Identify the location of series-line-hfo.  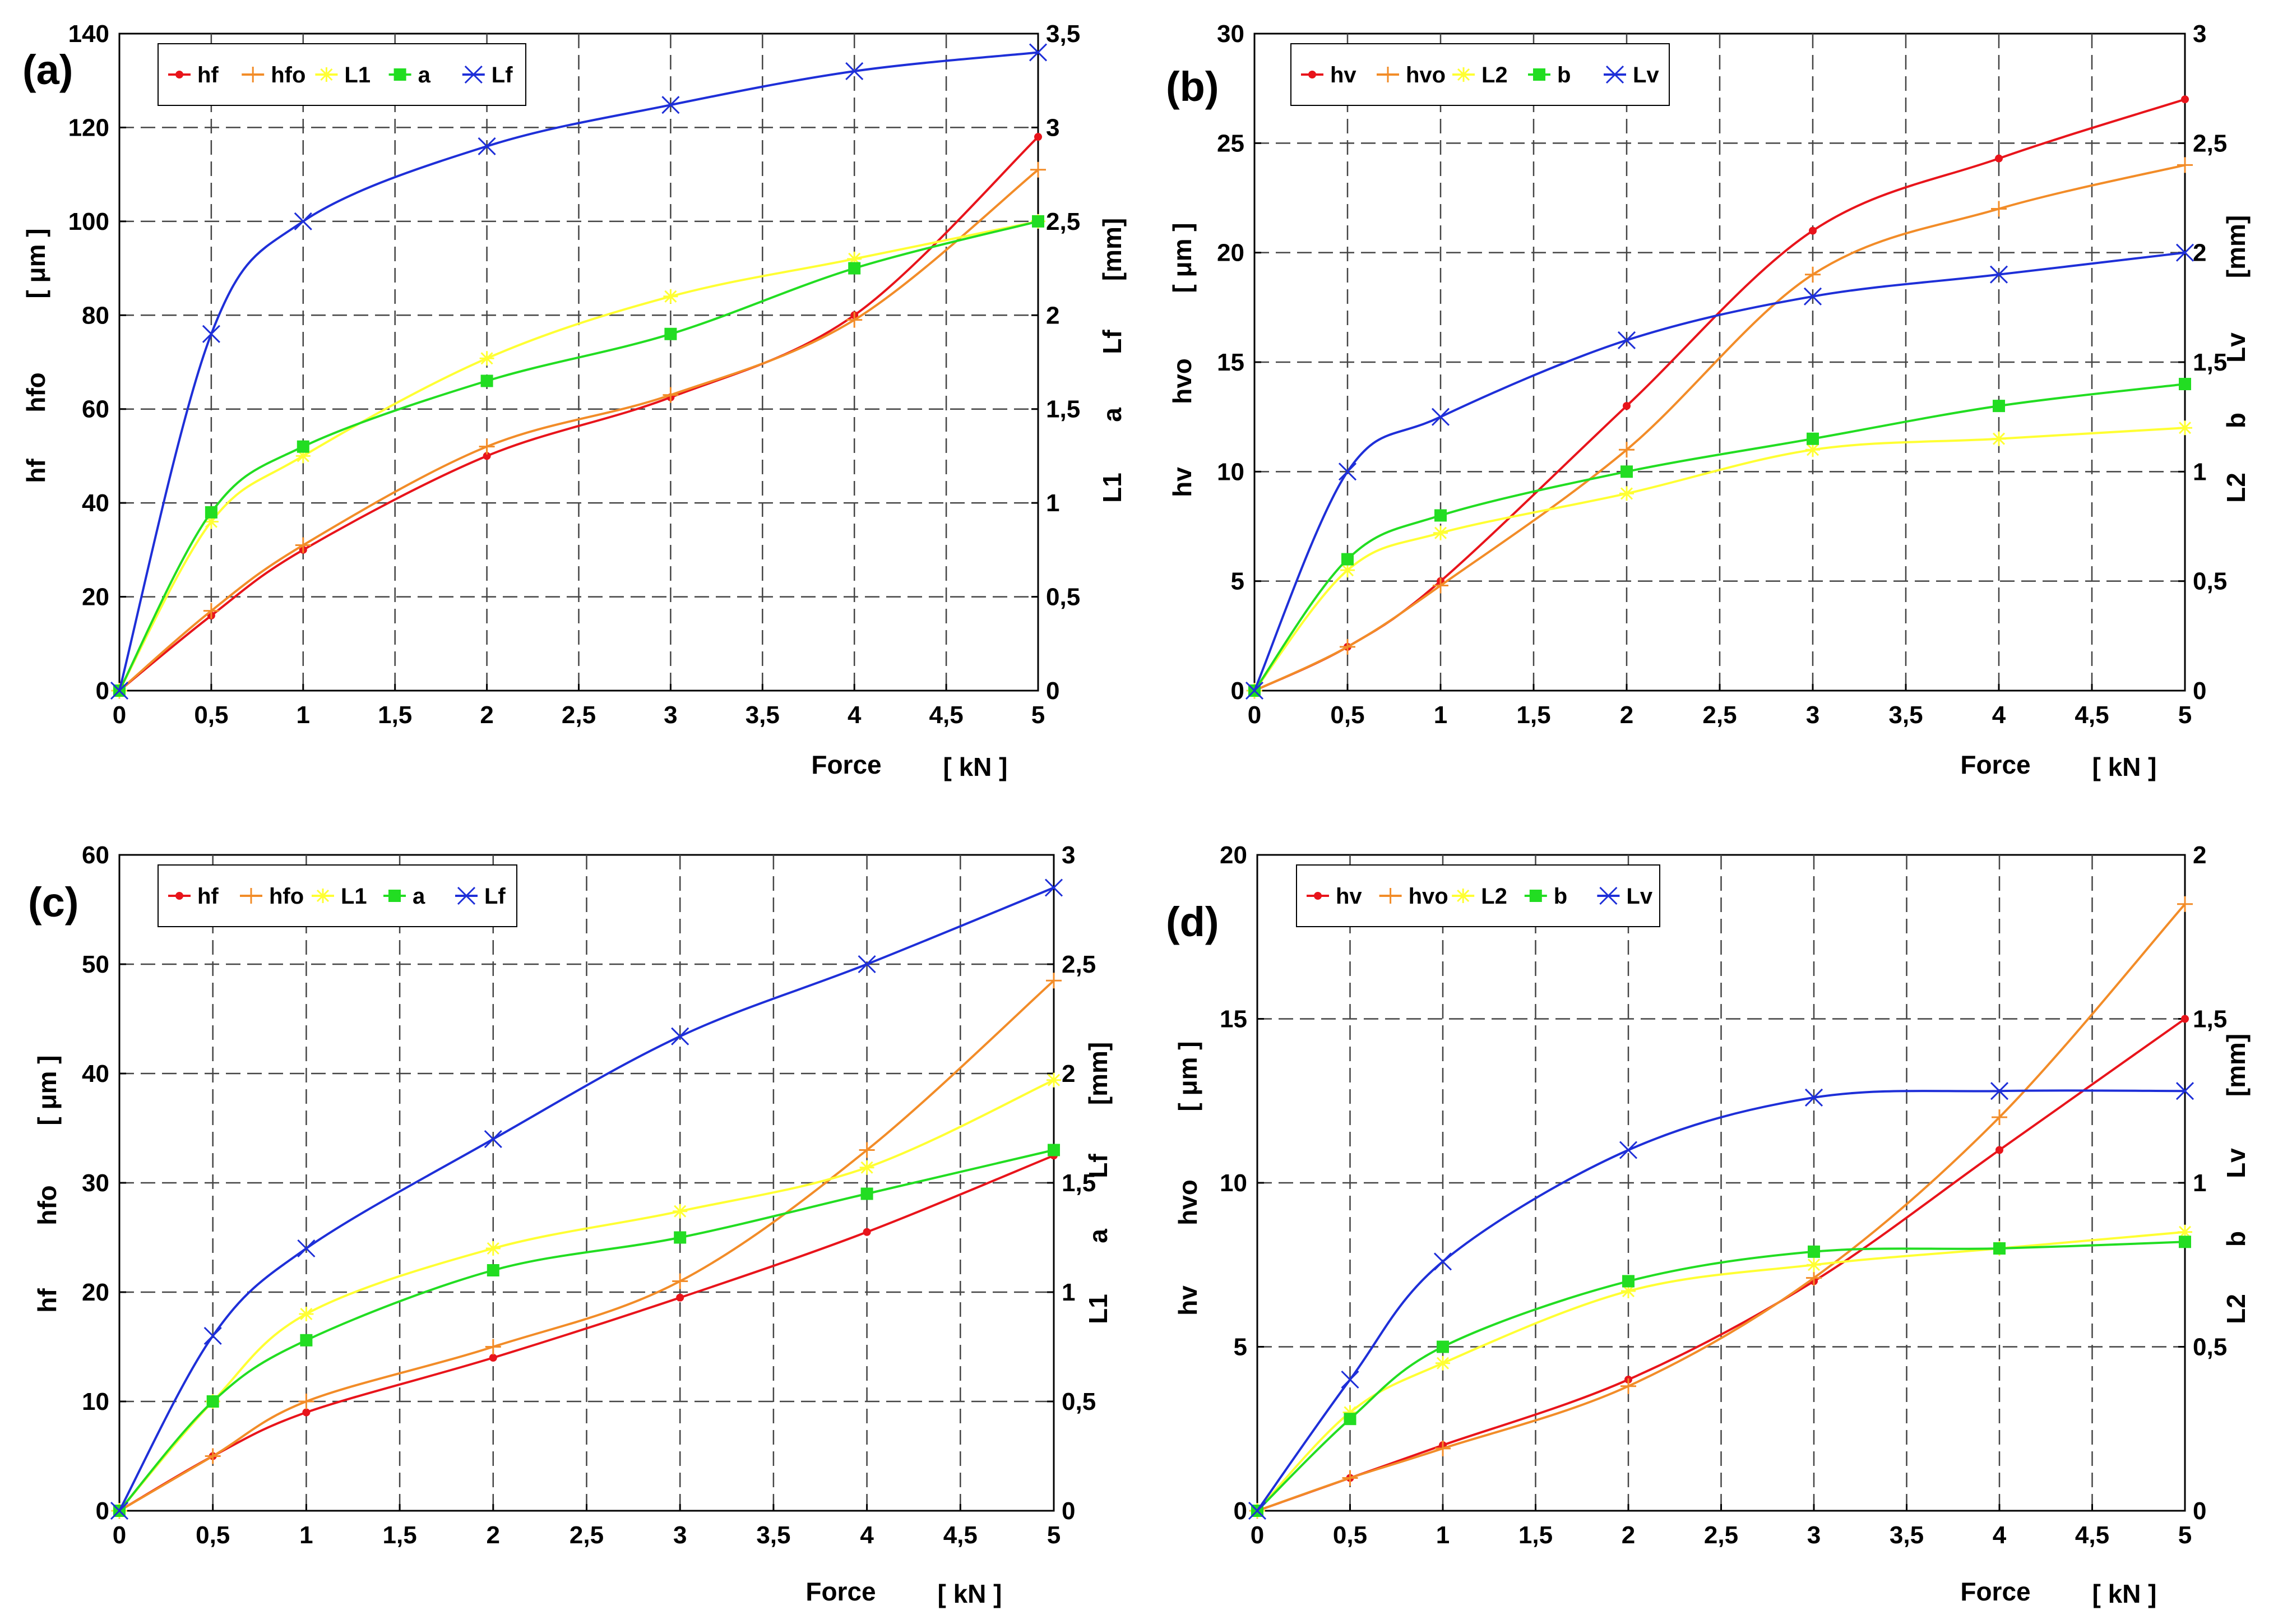
(578, 430).